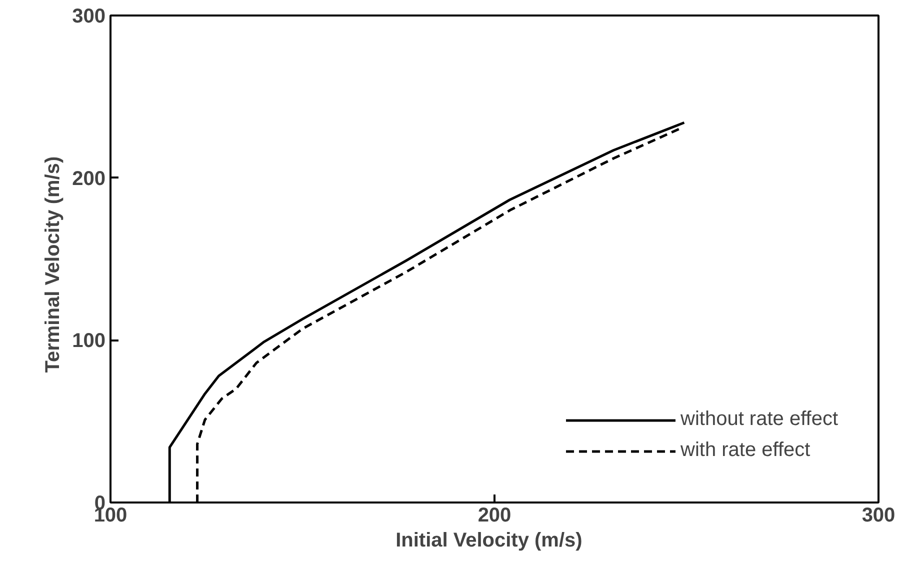 Image resolution: width=918 pixels, height=587 pixels. Describe the element at coordinates (495, 515) in the screenshot. I see `x-tick-label: 200` at that location.